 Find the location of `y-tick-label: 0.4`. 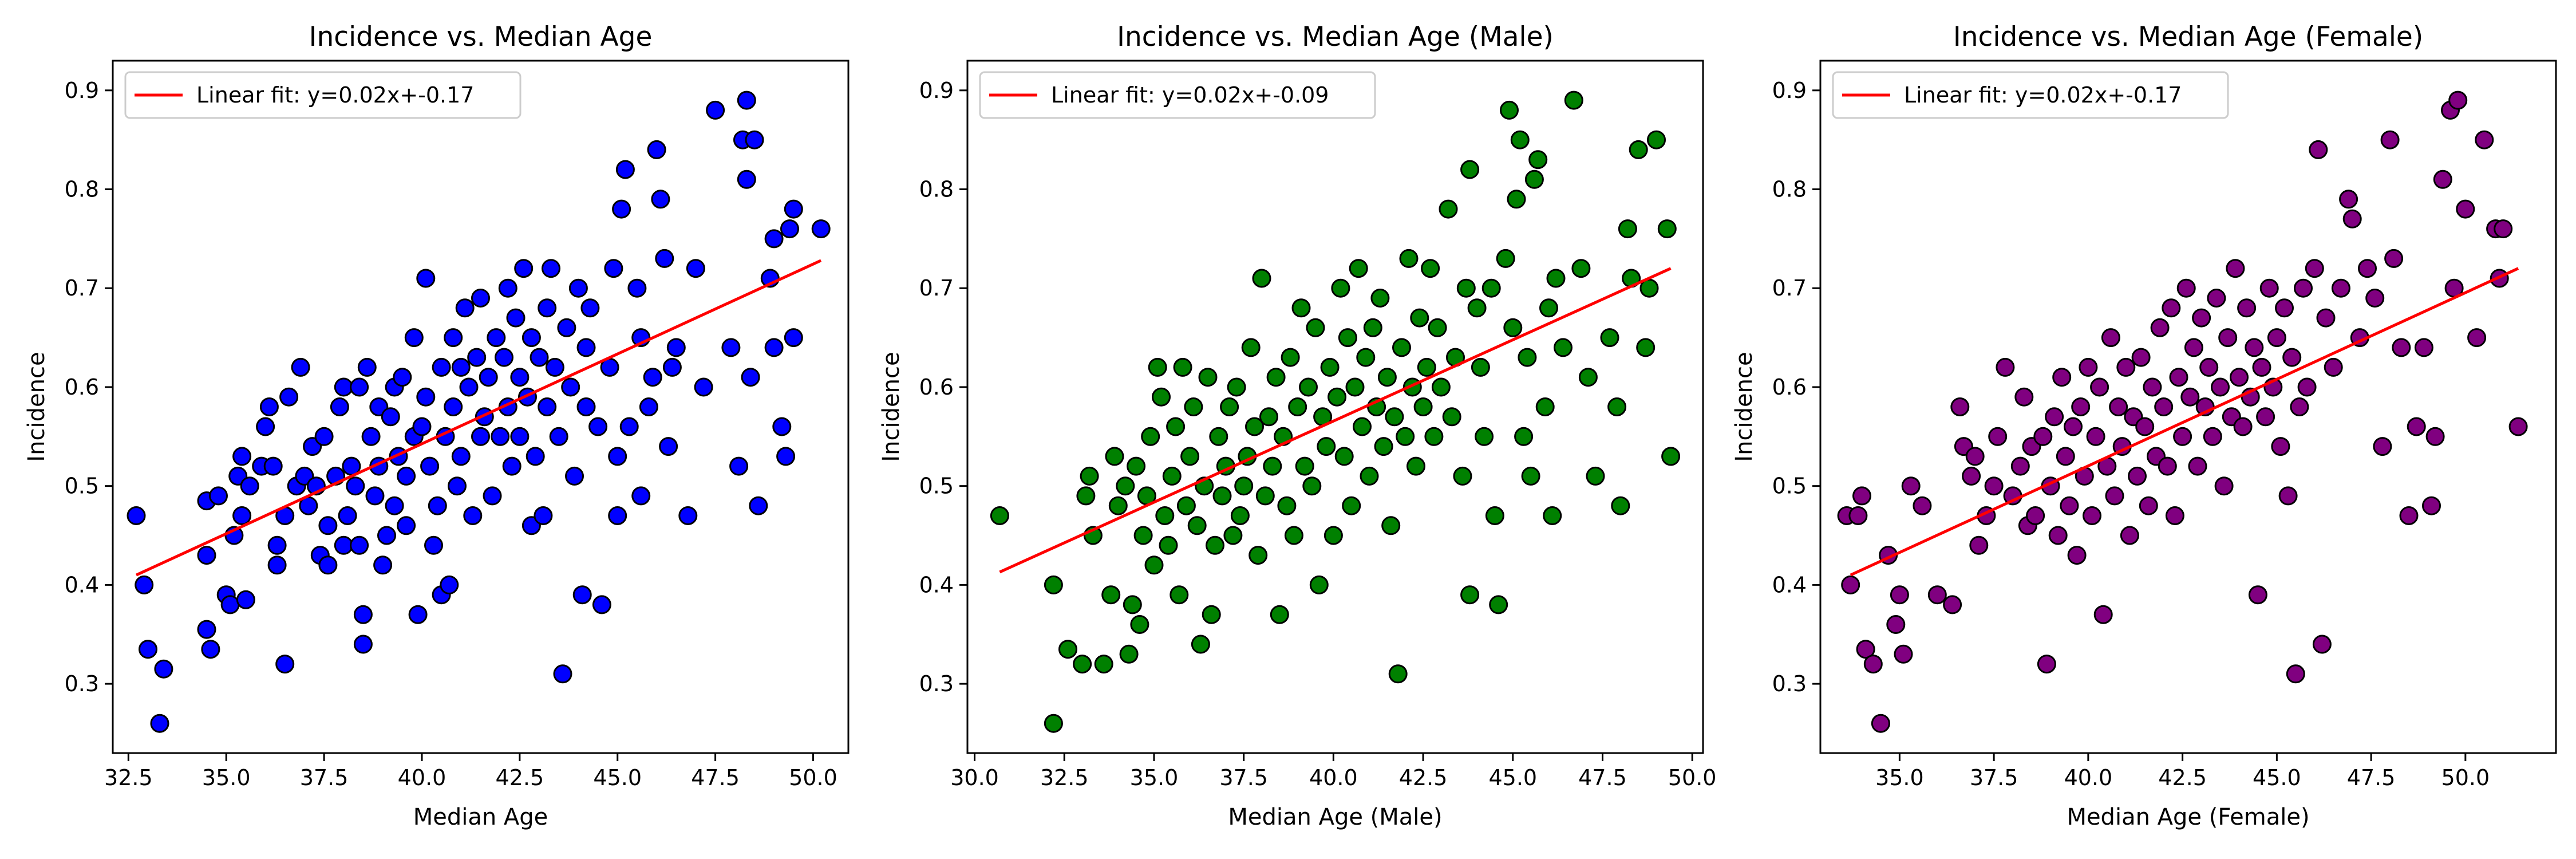

y-tick-label: 0.4 is located at coordinates (936, 584).